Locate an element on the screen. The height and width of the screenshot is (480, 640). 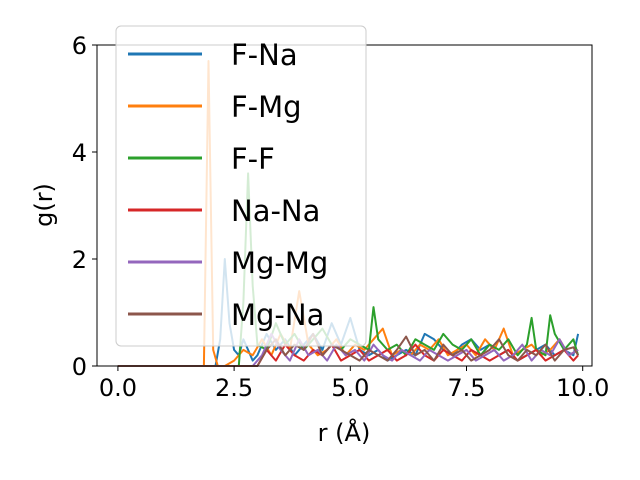
x-tick-label: 5.0 is located at coordinates (350, 388).